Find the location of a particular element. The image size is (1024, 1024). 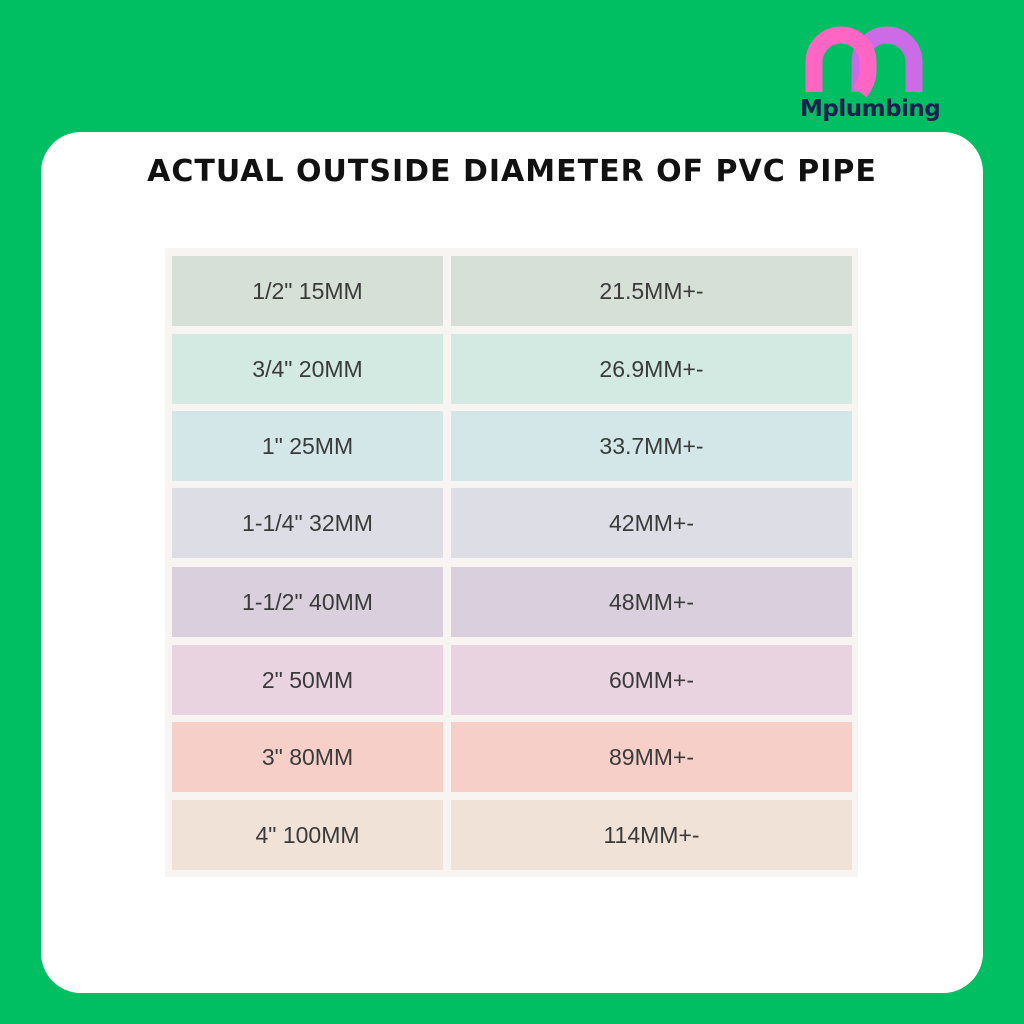

table-row: 3/4" 20MM 26.9MM+- is located at coordinates (512, 369).